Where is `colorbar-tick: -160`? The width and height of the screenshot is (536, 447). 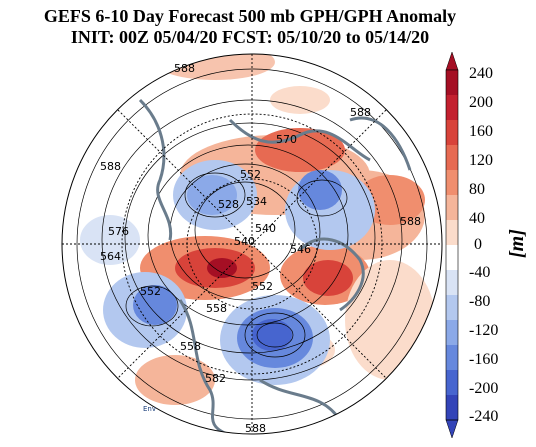 colorbar-tick: -160 is located at coordinates (484, 359).